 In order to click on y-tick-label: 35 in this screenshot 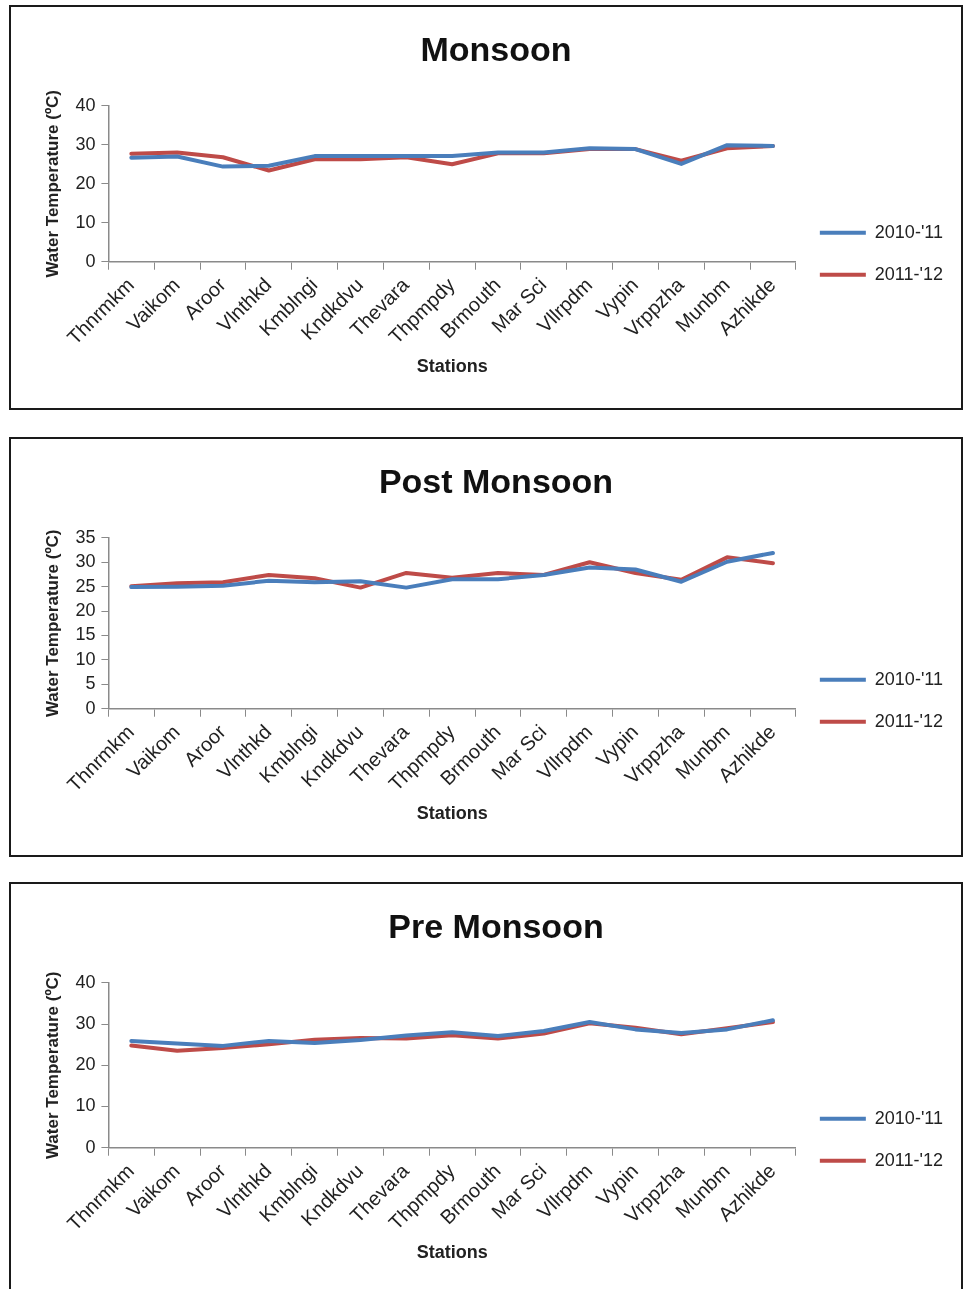, I will do `click(85, 536)`.